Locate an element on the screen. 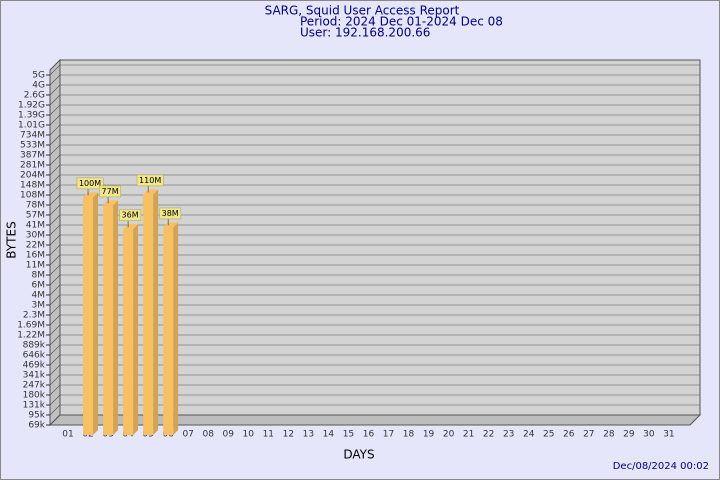  value-label: 100M is located at coordinates (90, 183).